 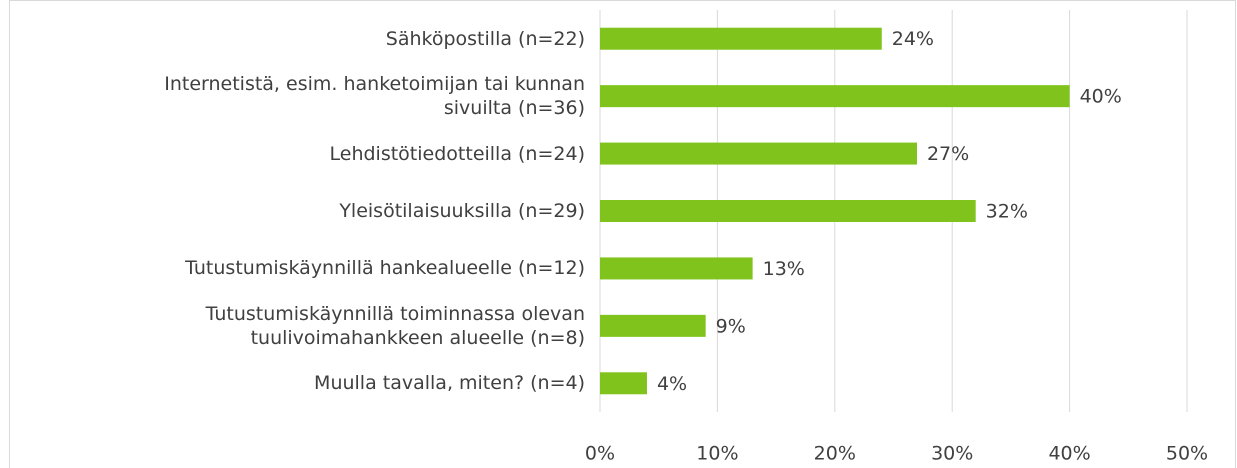 I want to click on data-label: 32%, so click(x=1007, y=212).